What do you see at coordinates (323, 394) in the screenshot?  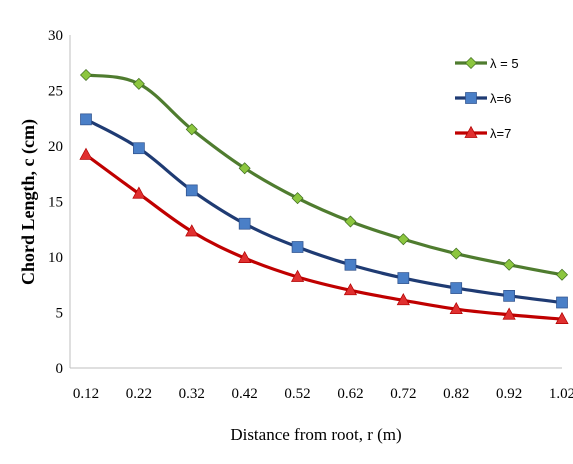 I see `x-tick-labels: 0.12 0.22 0.32 0.42 0.52 0.62 0.72 0.82 0.92 1.02` at bounding box center [323, 394].